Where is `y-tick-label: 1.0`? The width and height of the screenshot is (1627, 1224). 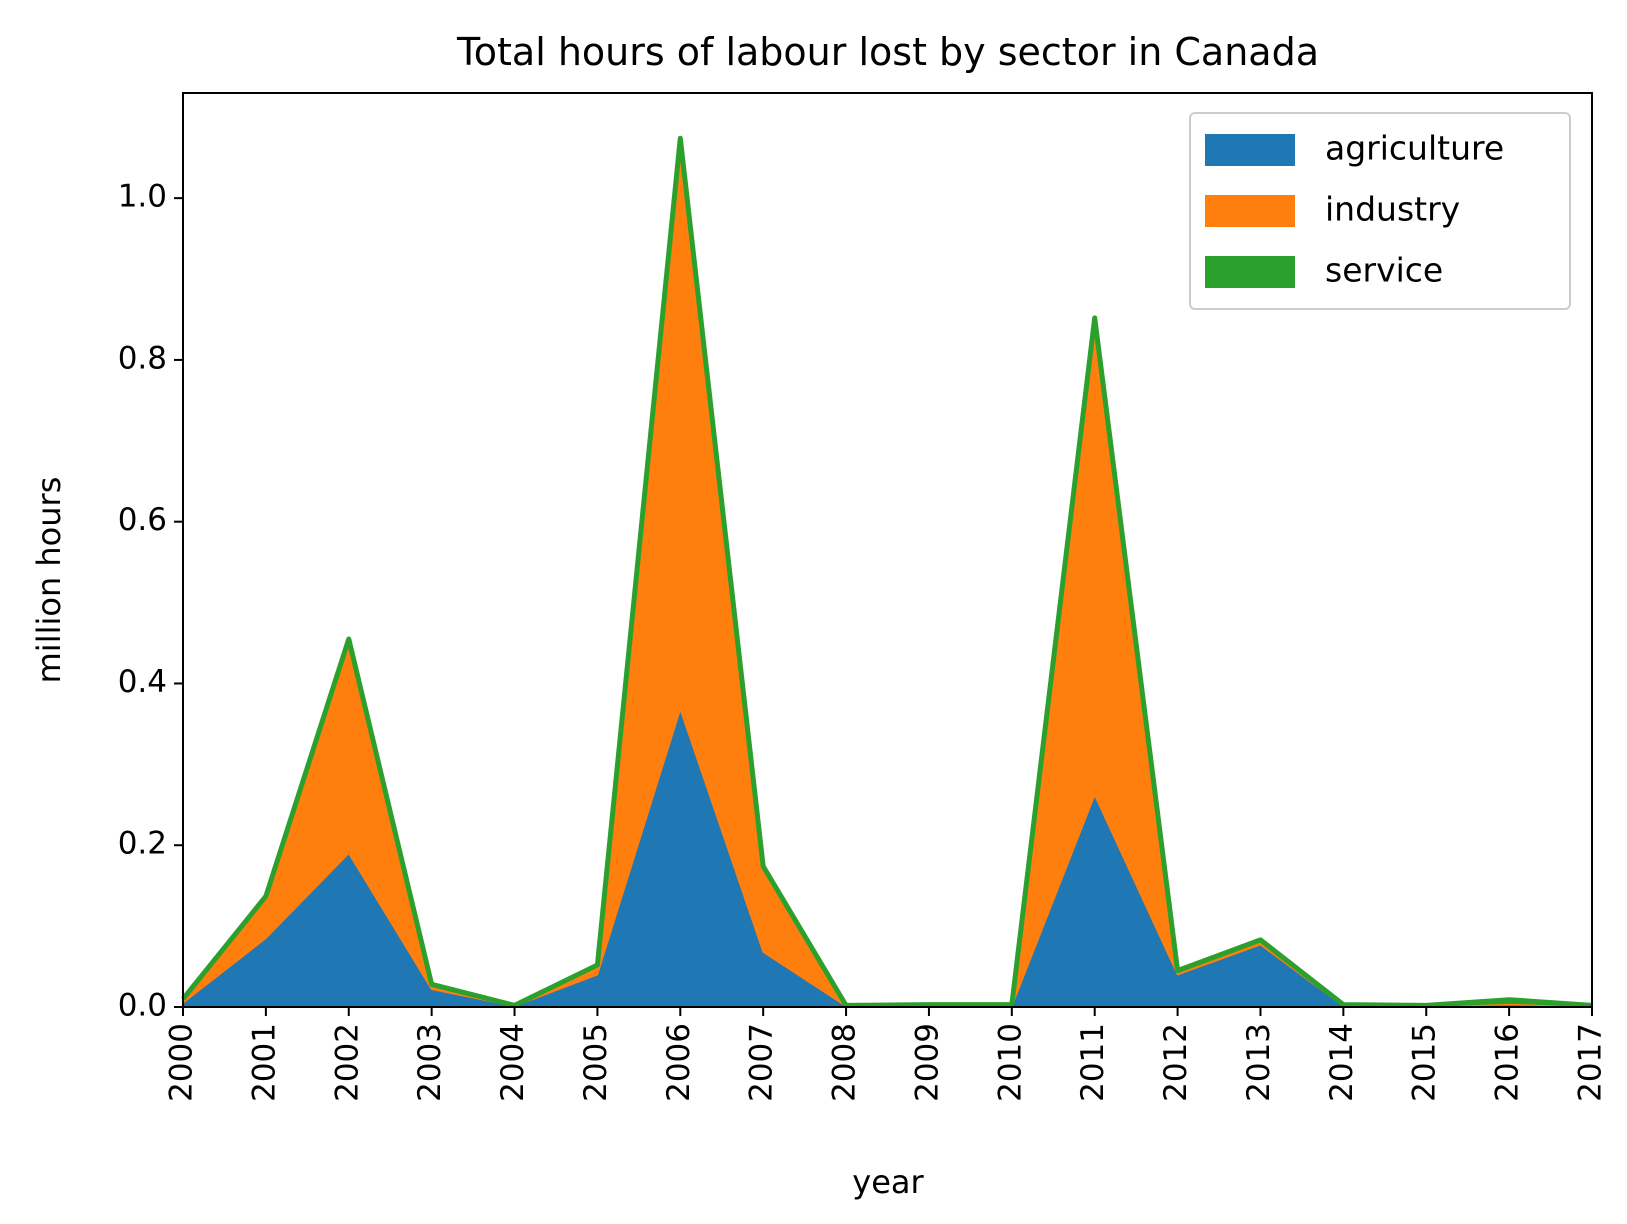 y-tick-label: 1.0 is located at coordinates (142, 197).